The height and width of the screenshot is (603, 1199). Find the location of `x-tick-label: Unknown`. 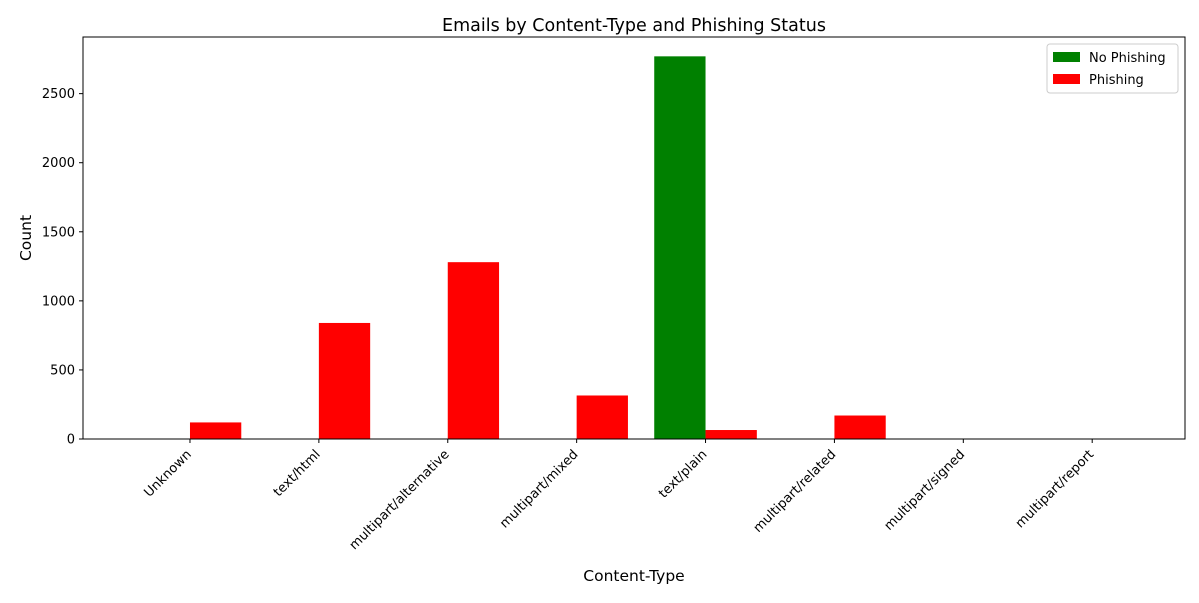

x-tick-label: Unknown is located at coordinates (168, 473).